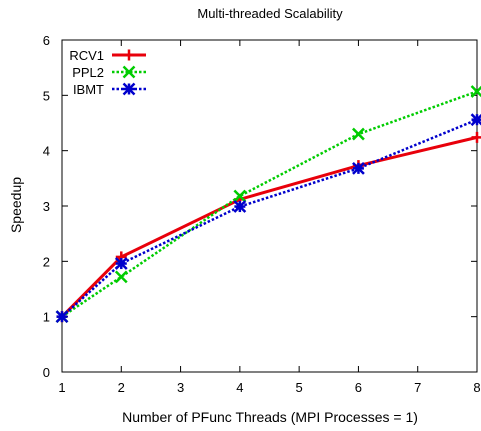 The height and width of the screenshot is (431, 481). I want to click on y-tick-label: 4, so click(46, 151).